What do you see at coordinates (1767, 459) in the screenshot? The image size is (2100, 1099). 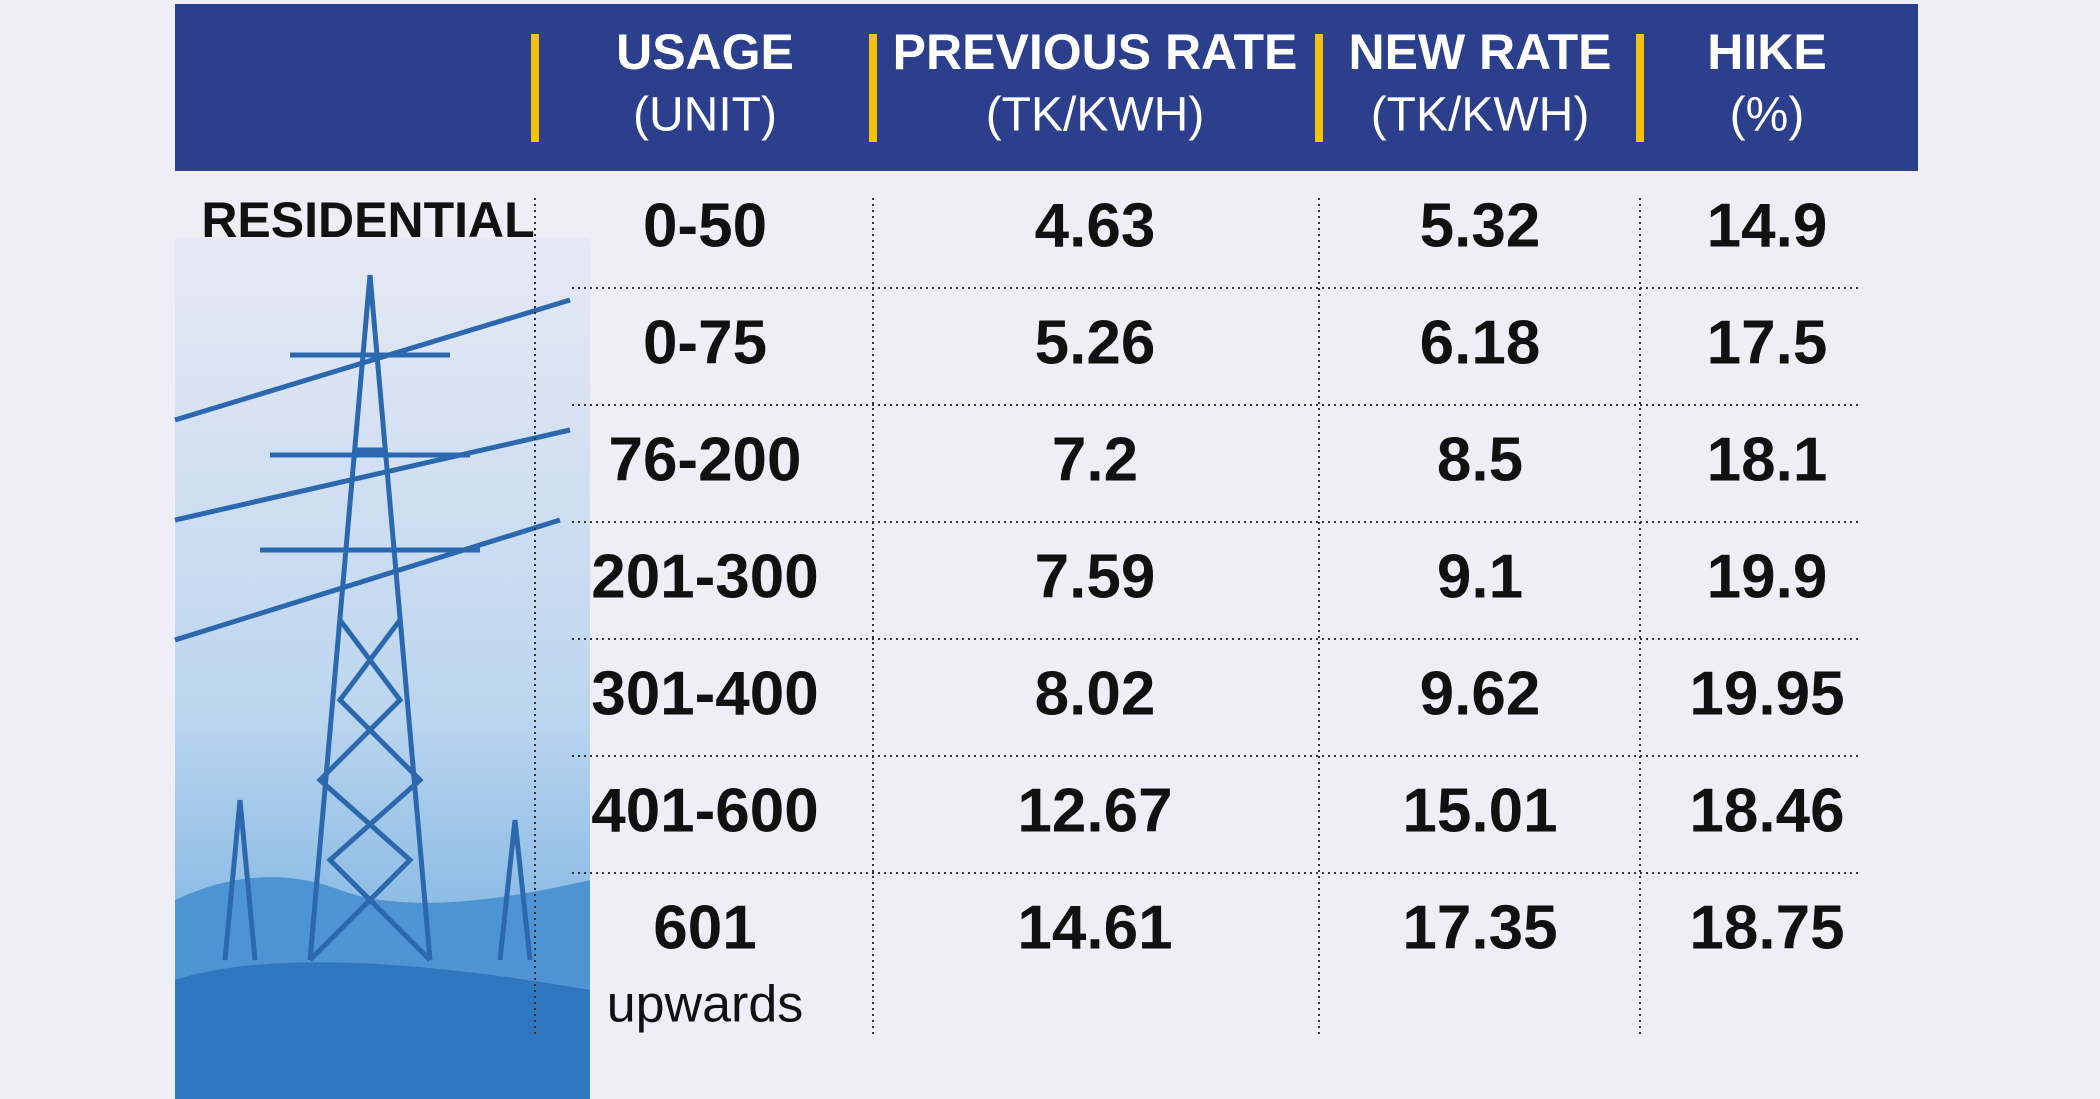 I see `cell: 18.1` at bounding box center [1767, 459].